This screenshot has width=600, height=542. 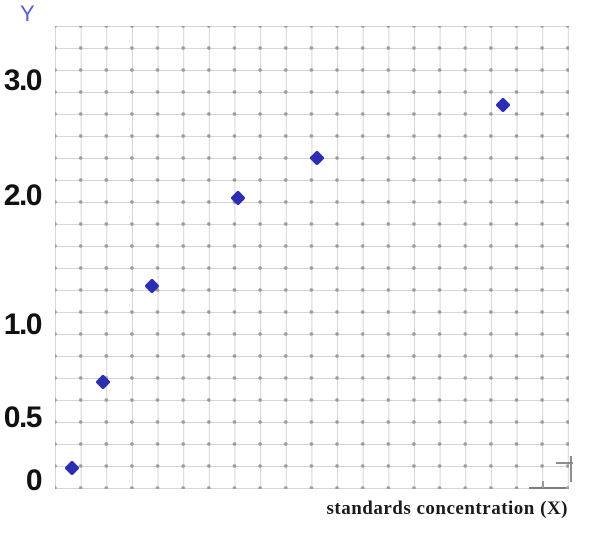 What do you see at coordinates (23, 195) in the screenshot?
I see `y-tick-label: 2.0` at bounding box center [23, 195].